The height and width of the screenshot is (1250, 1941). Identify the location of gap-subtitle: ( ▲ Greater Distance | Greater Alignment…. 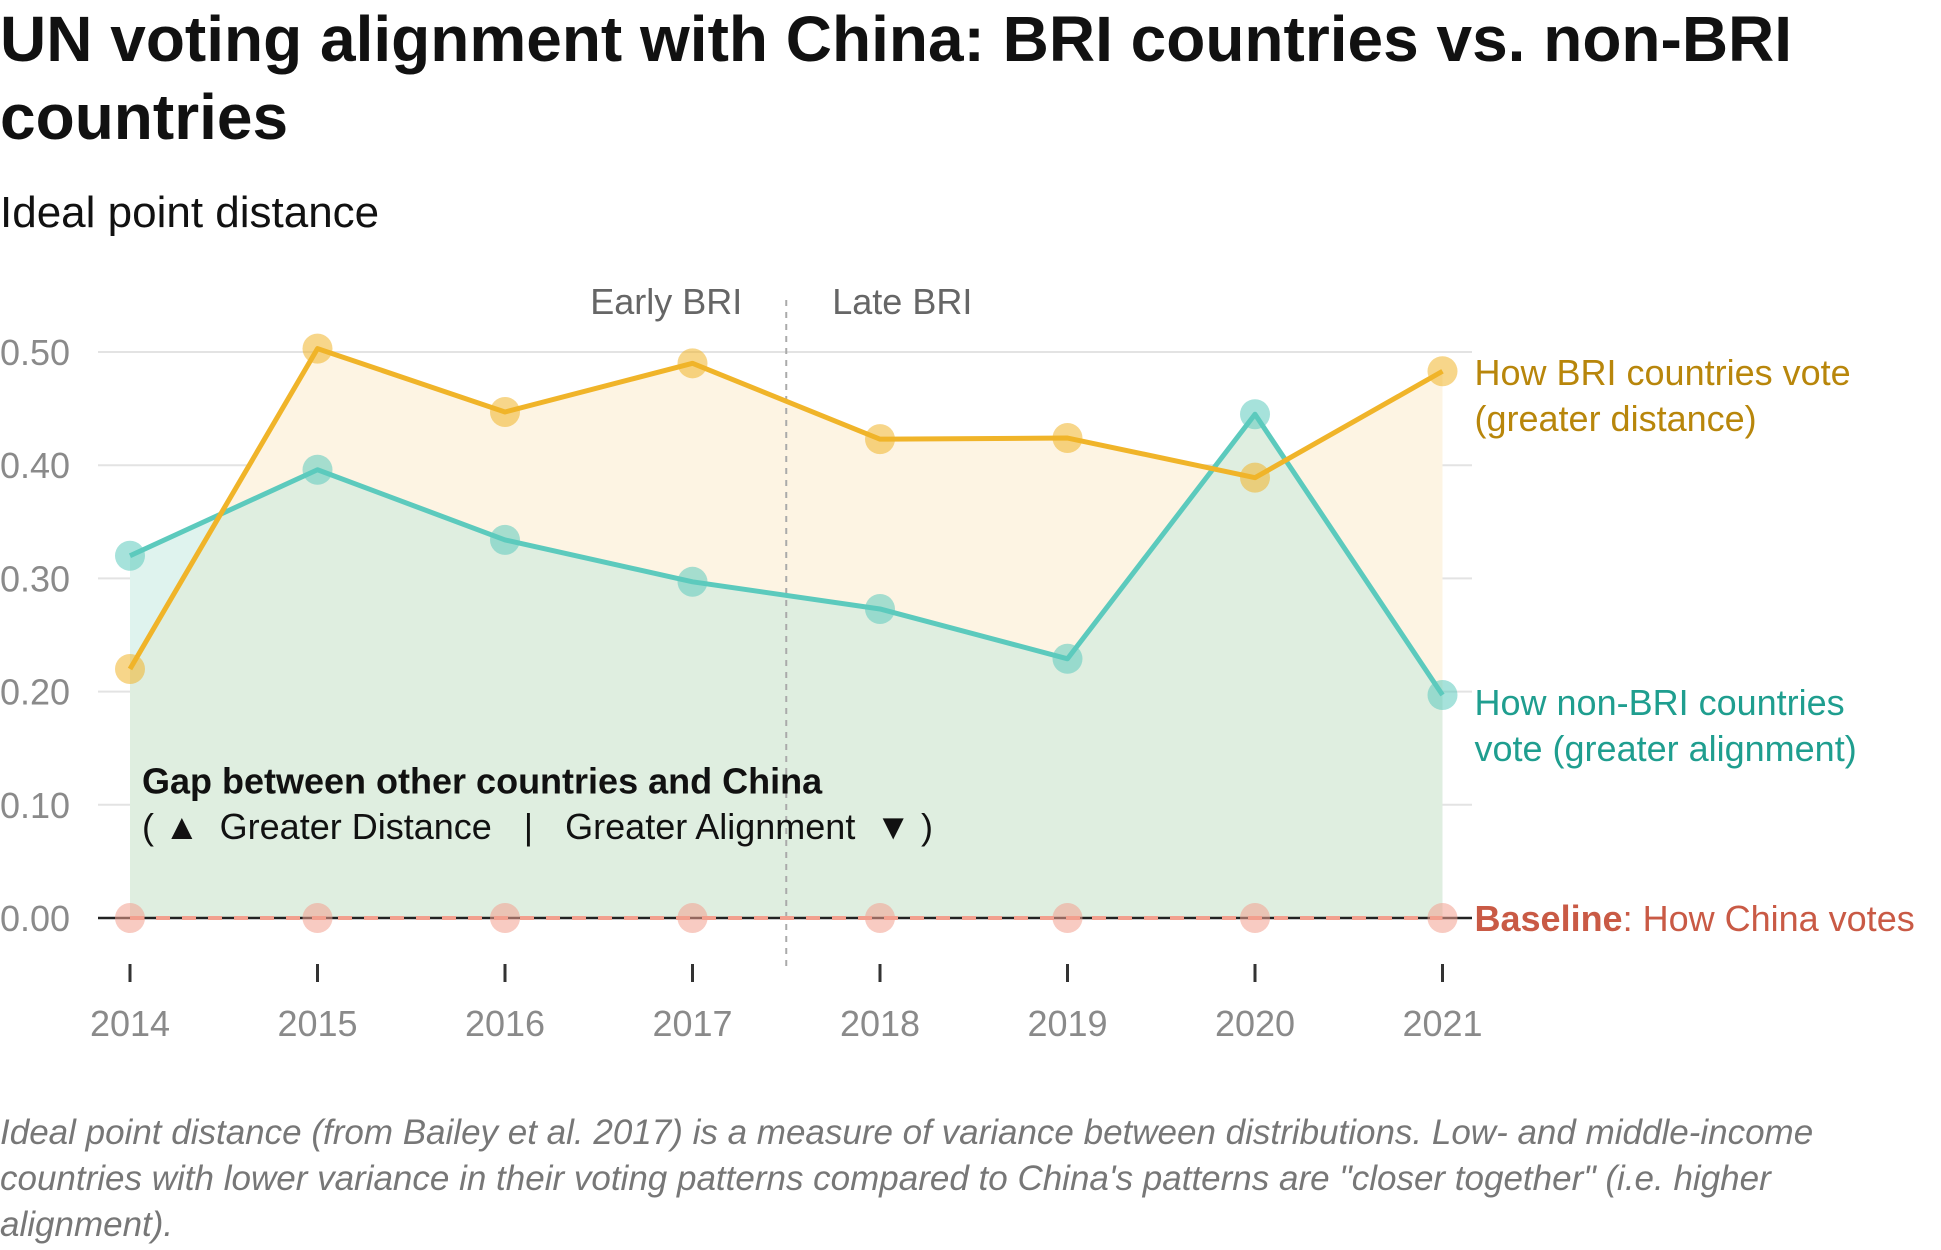
(537, 826).